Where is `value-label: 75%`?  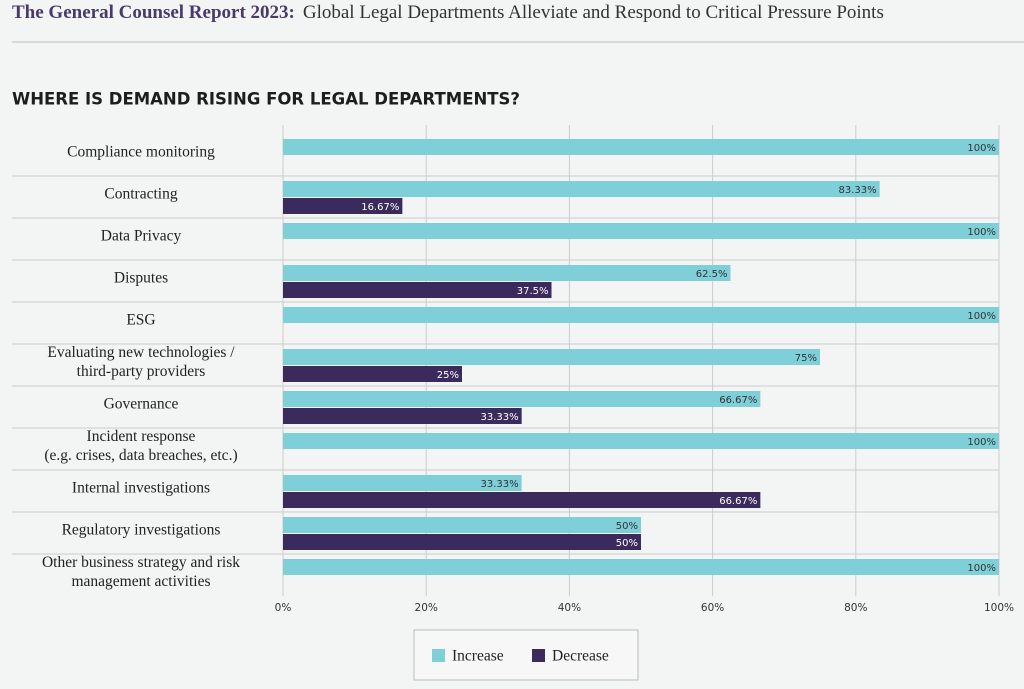
value-label: 75% is located at coordinates (806, 358).